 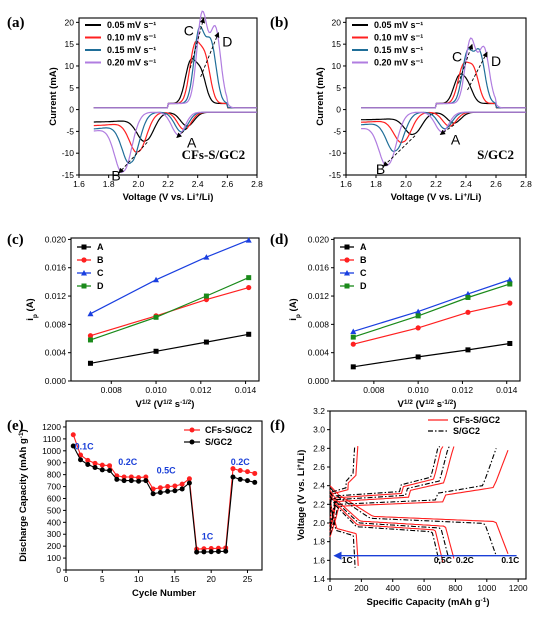 I want to click on legend-entry: C, so click(x=100, y=273).